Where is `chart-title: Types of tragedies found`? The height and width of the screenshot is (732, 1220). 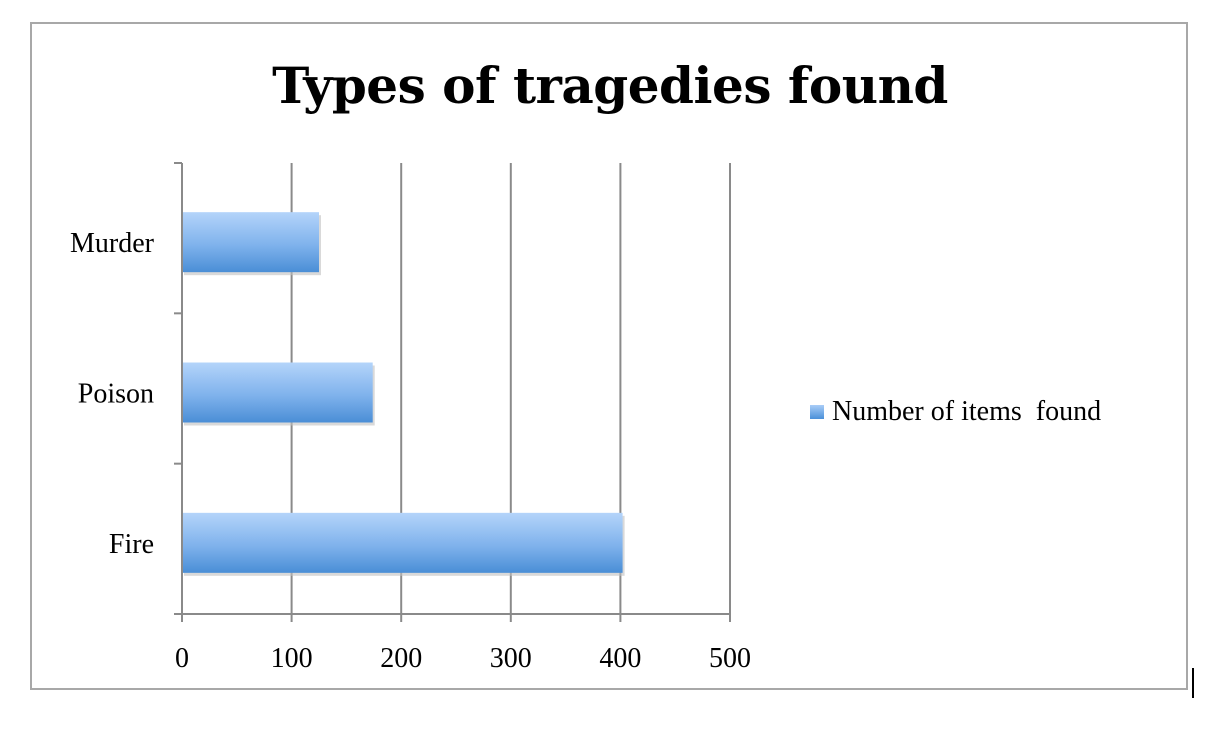 chart-title: Types of tragedies found is located at coordinates (610, 85).